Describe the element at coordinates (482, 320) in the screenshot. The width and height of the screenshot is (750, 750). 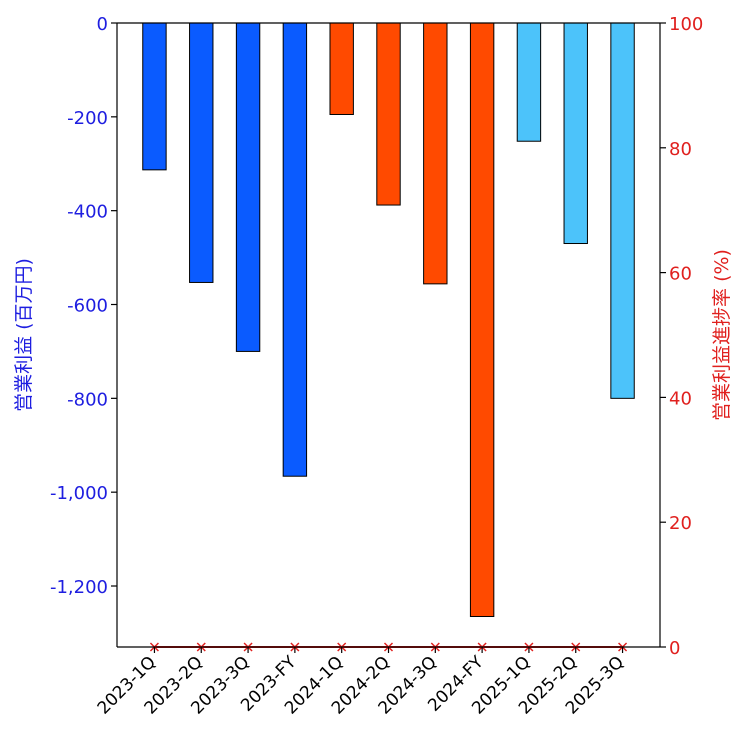
I see `bar-2024-FY` at that location.